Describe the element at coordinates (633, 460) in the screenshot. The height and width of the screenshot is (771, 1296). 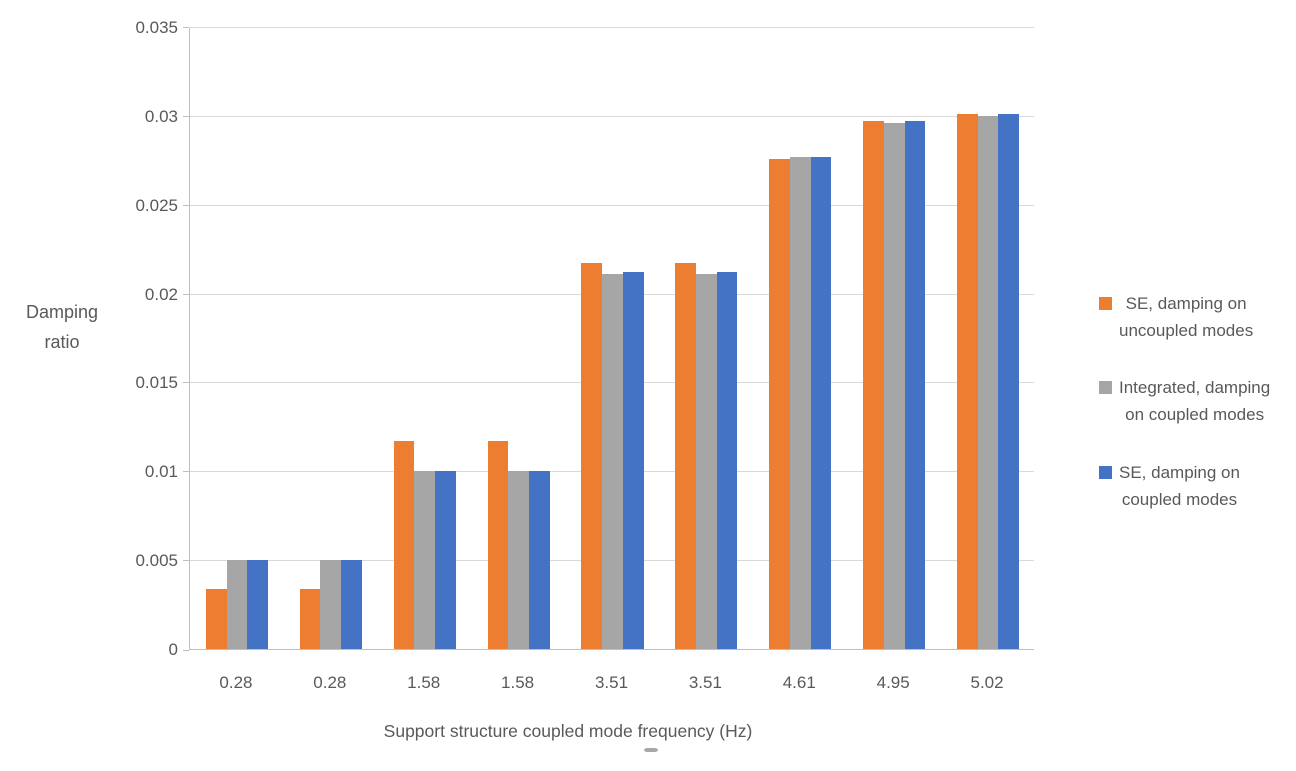
I see `bar-series3-group5` at that location.